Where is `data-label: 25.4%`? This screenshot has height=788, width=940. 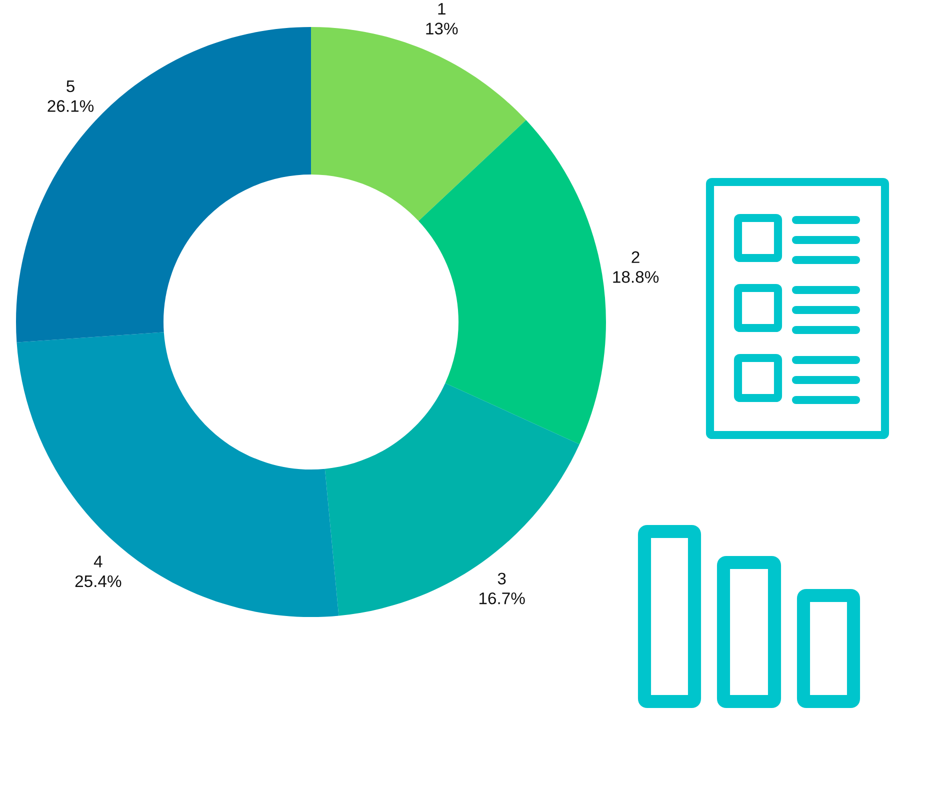
data-label: 25.4% is located at coordinates (98, 581).